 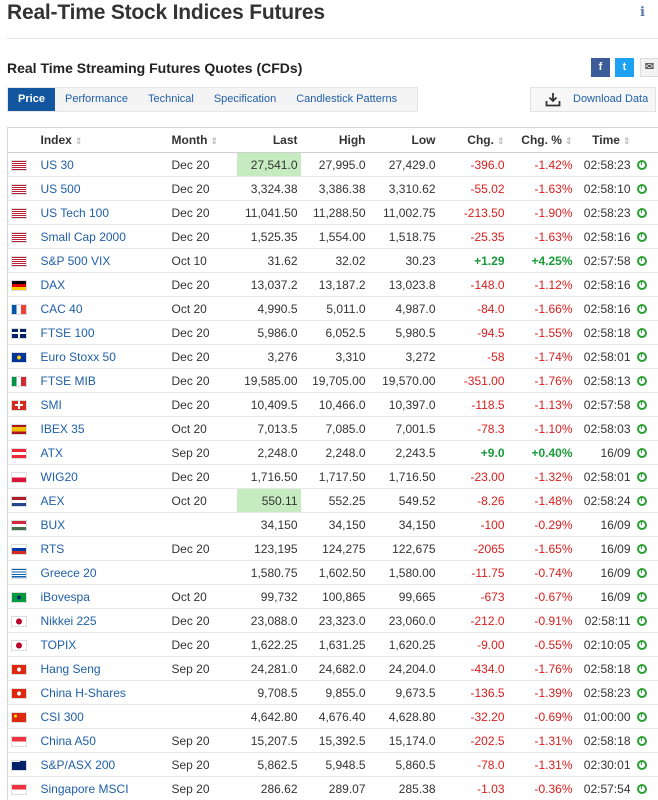 I want to click on index-name-link: FTSE MIB, so click(x=103, y=380).